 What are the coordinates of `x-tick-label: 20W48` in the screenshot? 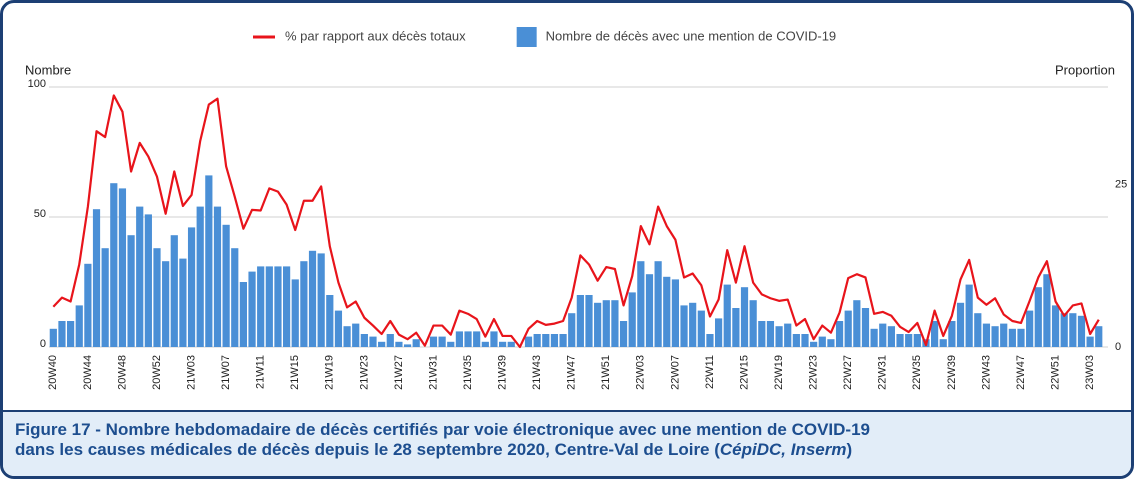 It's located at (122, 372).